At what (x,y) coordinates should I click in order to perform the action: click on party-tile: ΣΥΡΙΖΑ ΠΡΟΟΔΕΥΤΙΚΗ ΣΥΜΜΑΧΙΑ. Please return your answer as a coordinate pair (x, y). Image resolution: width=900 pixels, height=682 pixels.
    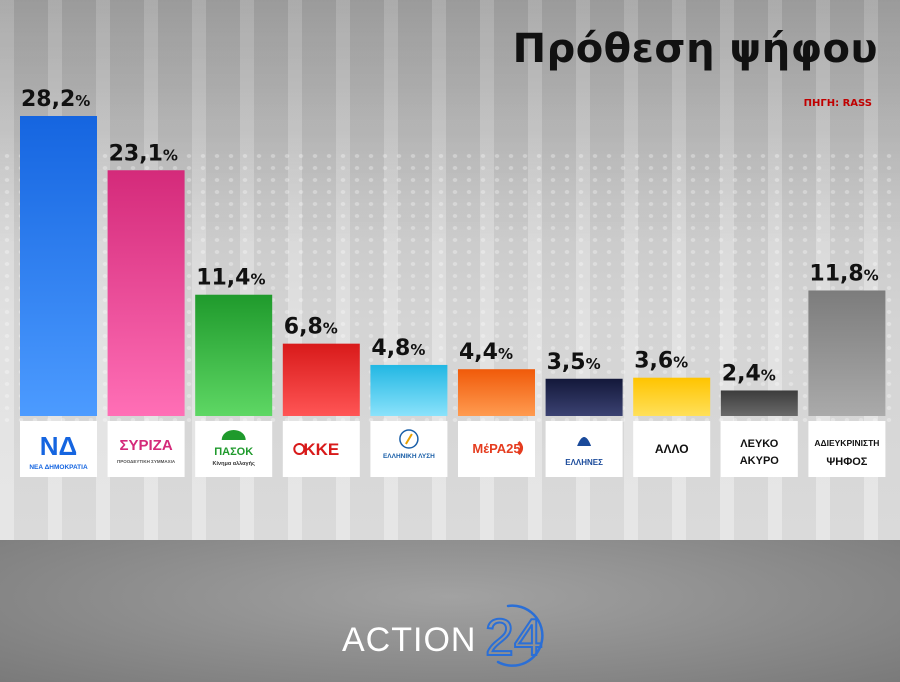
    Looking at the image, I should click on (146, 449).